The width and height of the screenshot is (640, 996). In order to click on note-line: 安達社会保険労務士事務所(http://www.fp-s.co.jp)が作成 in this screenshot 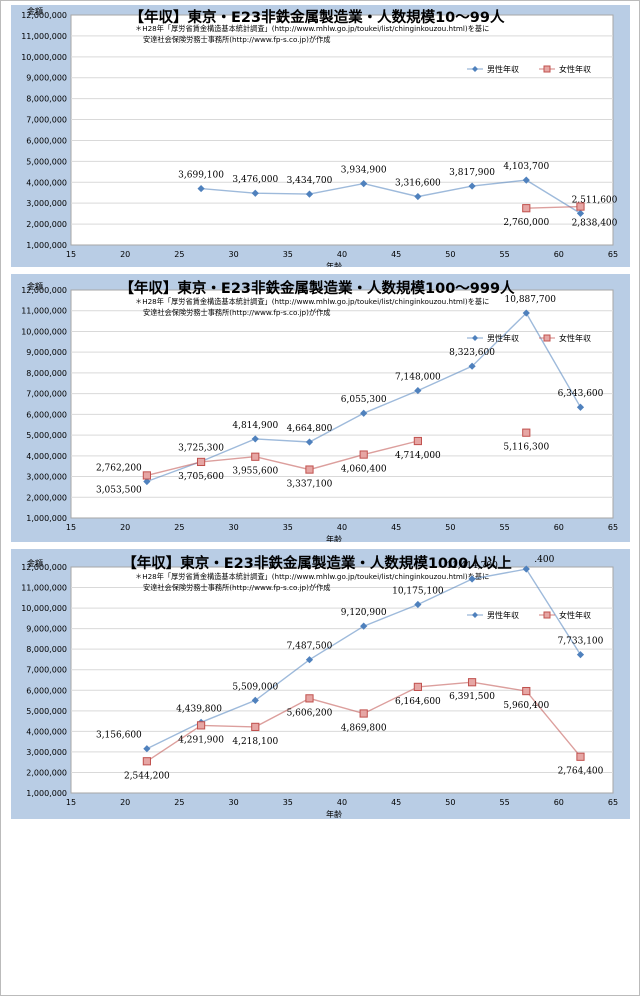, I will do `click(236, 39)`.